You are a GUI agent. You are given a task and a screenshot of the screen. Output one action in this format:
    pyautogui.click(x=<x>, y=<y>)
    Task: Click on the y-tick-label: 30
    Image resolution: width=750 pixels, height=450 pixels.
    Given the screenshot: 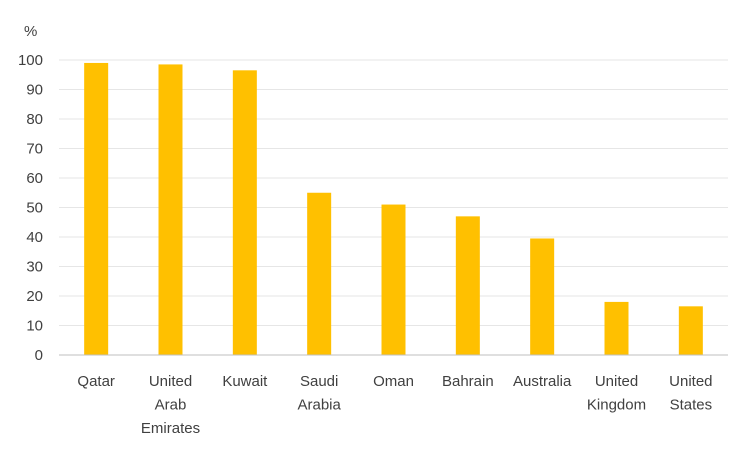 What is the action you would take?
    pyautogui.click(x=34, y=267)
    